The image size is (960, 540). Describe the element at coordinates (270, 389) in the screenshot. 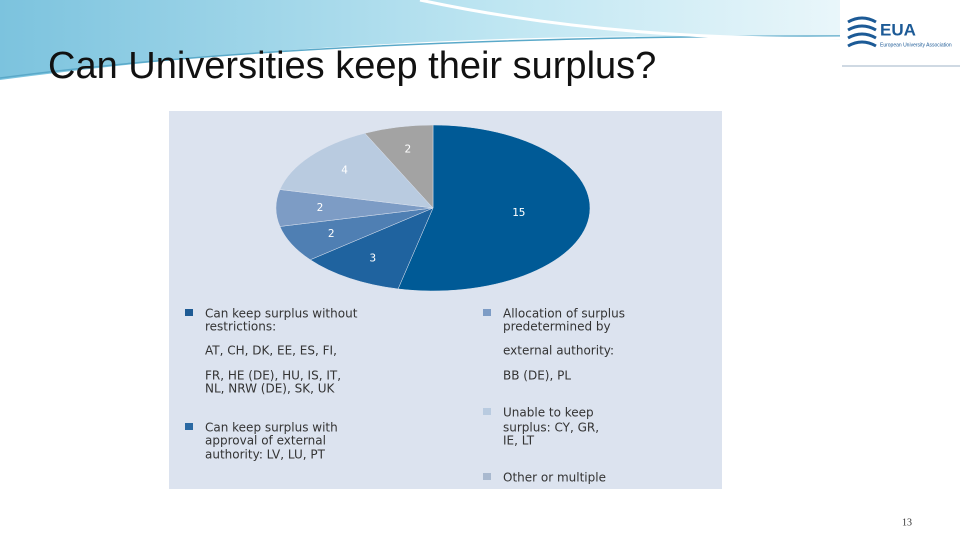

I see `legend-text: NL, NRW (DE), SK, UK` at that location.